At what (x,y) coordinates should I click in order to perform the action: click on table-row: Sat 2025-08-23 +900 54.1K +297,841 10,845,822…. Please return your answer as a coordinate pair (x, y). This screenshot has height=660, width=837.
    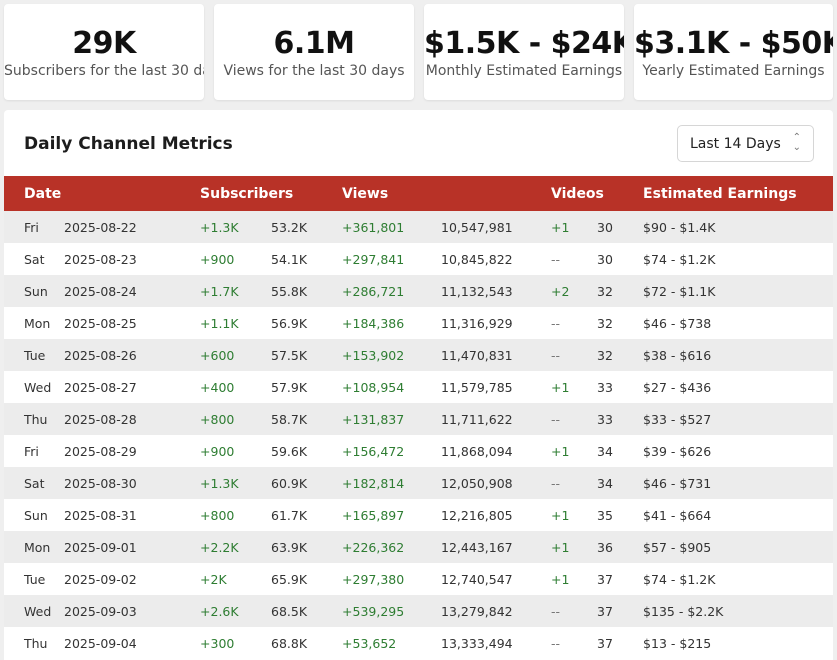
    Looking at the image, I should click on (418, 259).